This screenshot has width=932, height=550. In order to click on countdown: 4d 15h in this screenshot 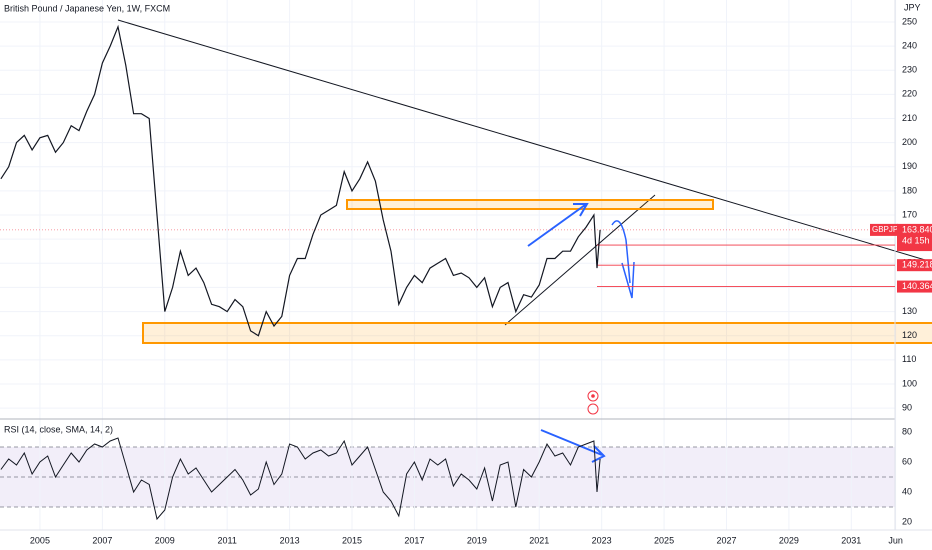, I will do `click(916, 240)`.